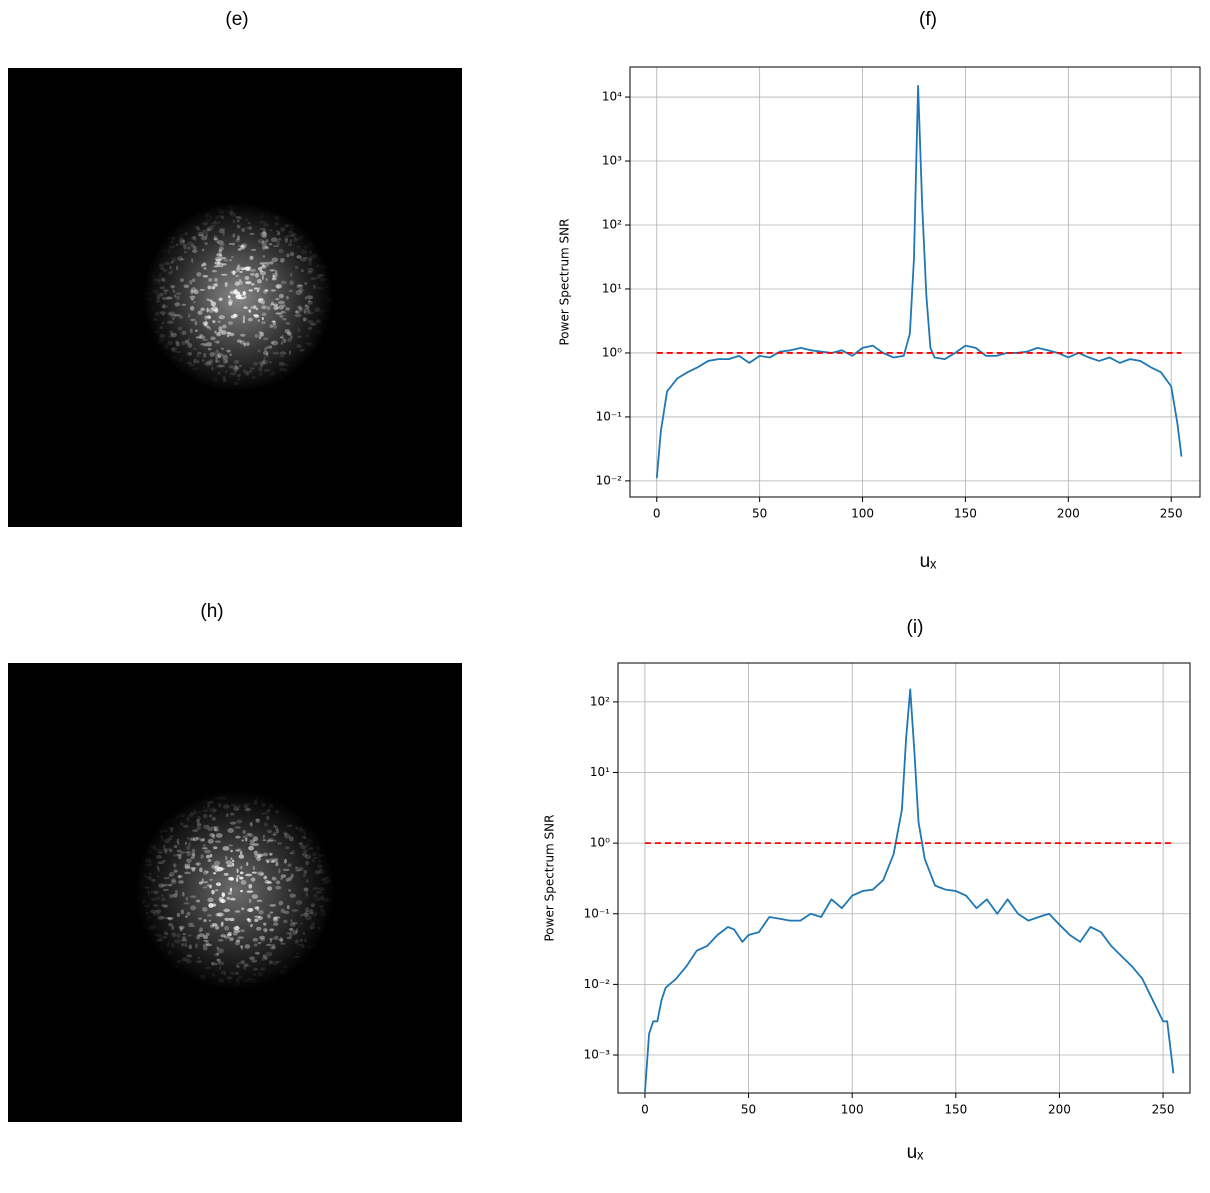 Image resolution: width=1210 pixels, height=1193 pixels. Describe the element at coordinates (852, 1110) in the screenshot. I see `x-tick-label: 100` at that location.